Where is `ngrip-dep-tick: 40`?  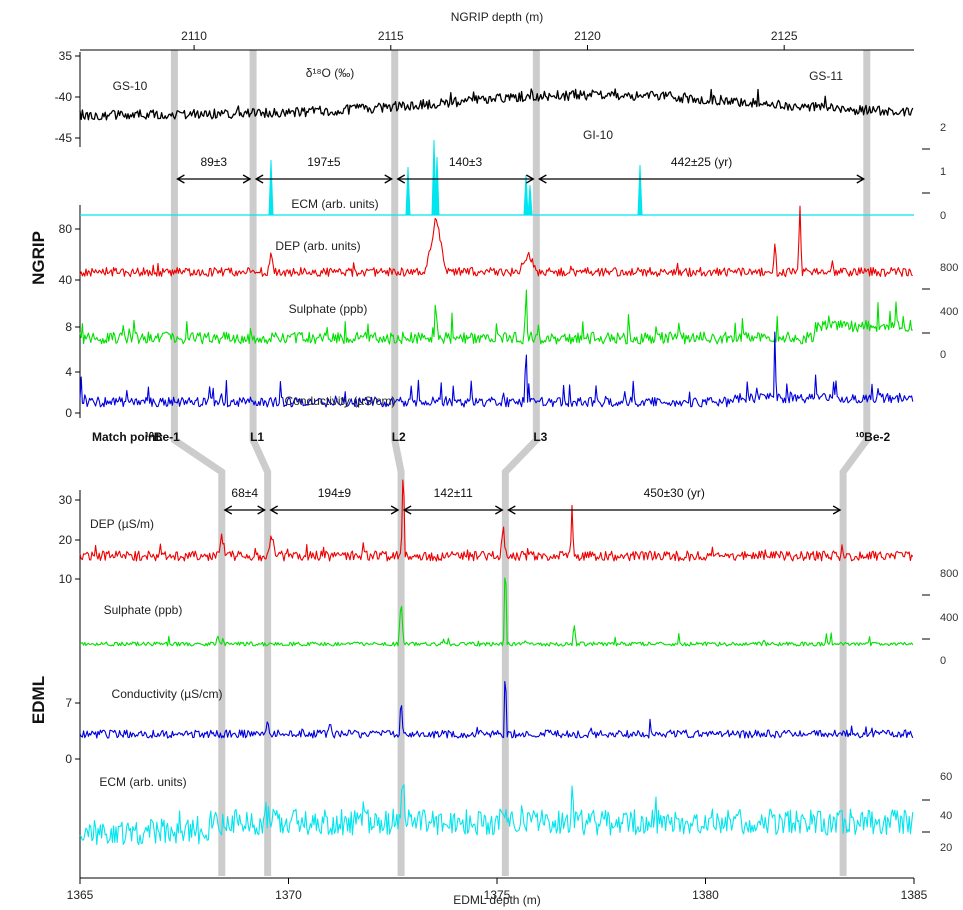
ngrip-dep-tick: 40 is located at coordinates (66, 280).